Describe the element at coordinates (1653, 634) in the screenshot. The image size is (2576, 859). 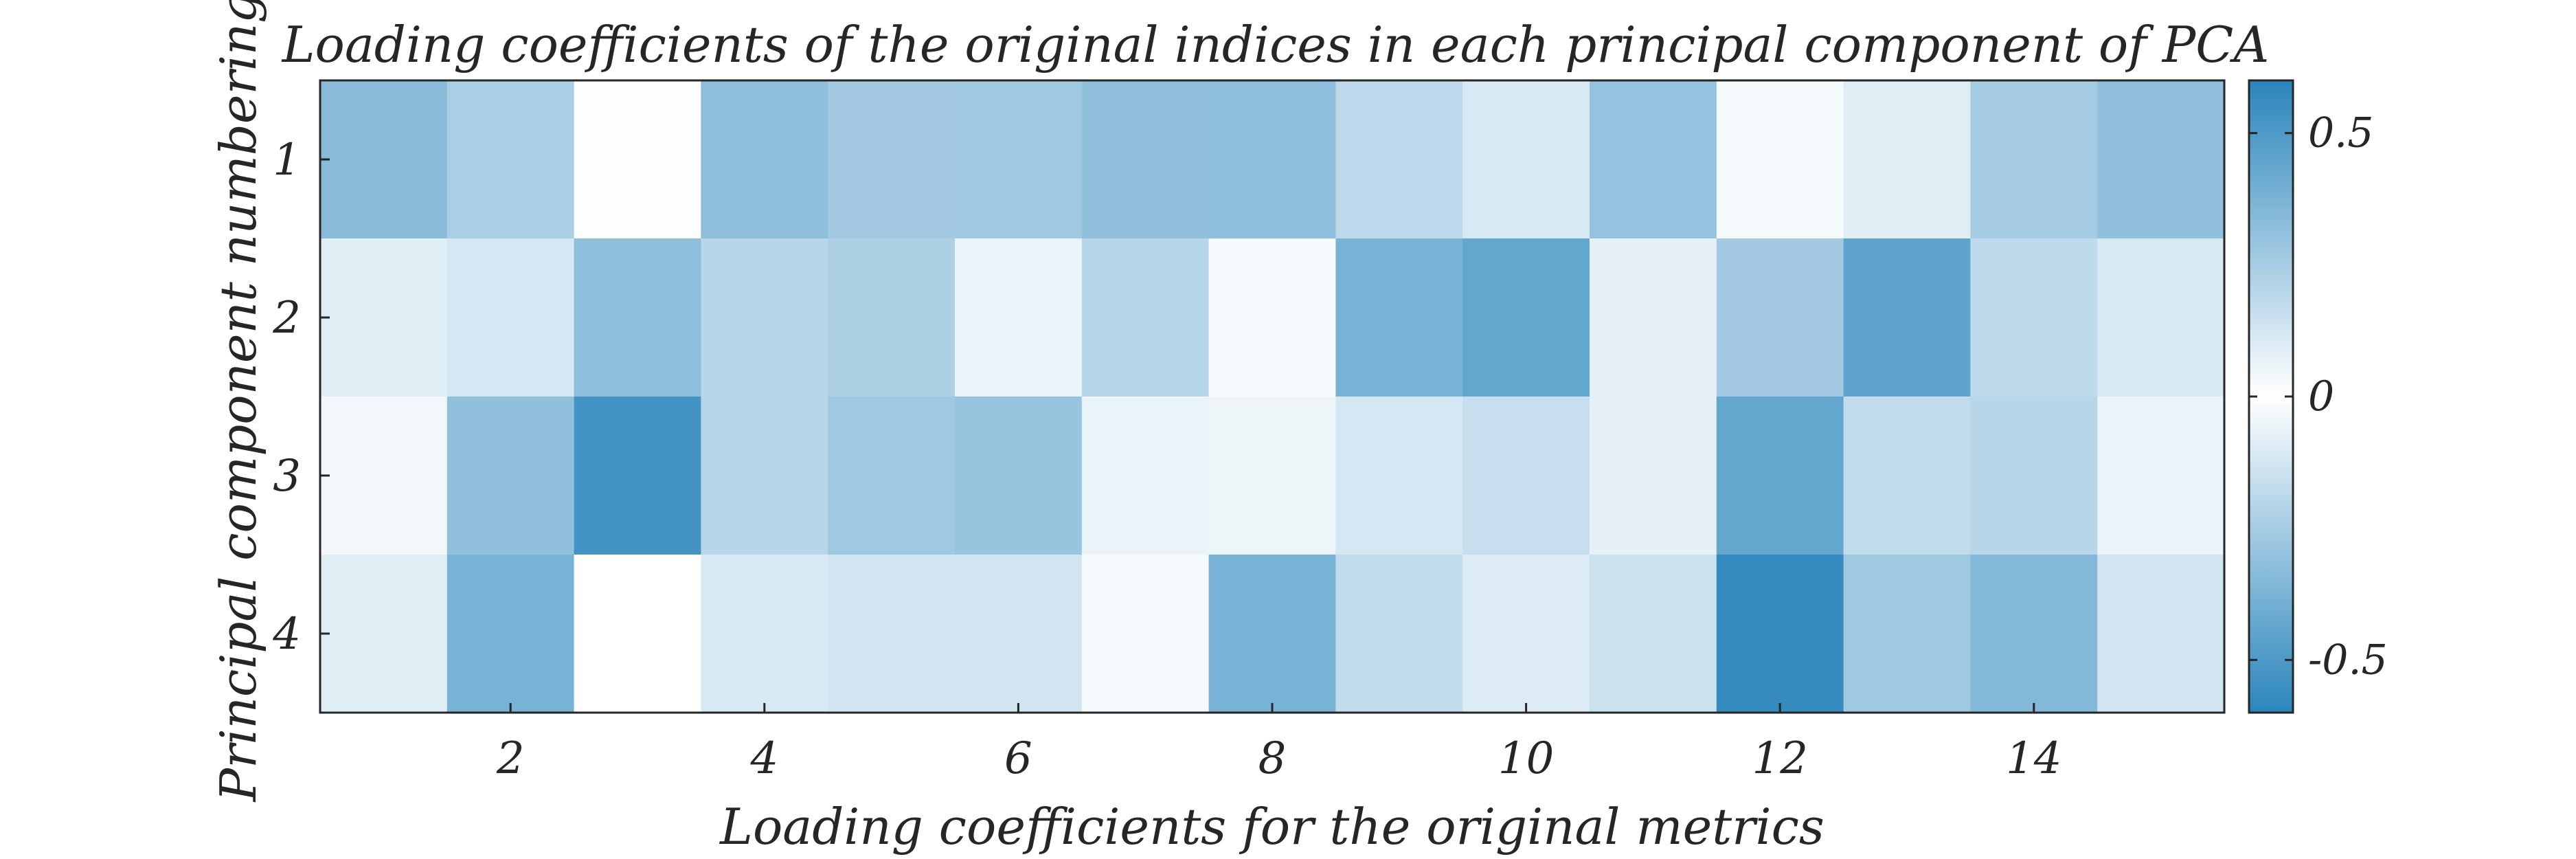
I see `heatmap-cell-r4-c11` at that location.